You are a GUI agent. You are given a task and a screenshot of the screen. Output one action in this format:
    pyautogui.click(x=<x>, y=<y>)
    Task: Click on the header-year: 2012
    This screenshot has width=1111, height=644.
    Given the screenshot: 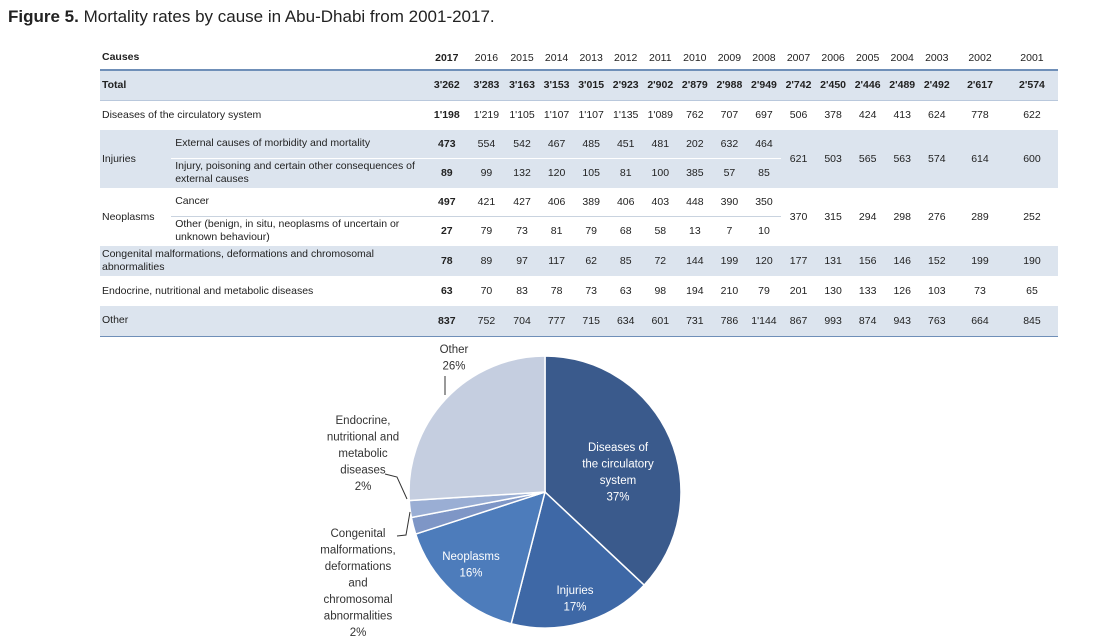 What is the action you would take?
    pyautogui.click(x=625, y=58)
    